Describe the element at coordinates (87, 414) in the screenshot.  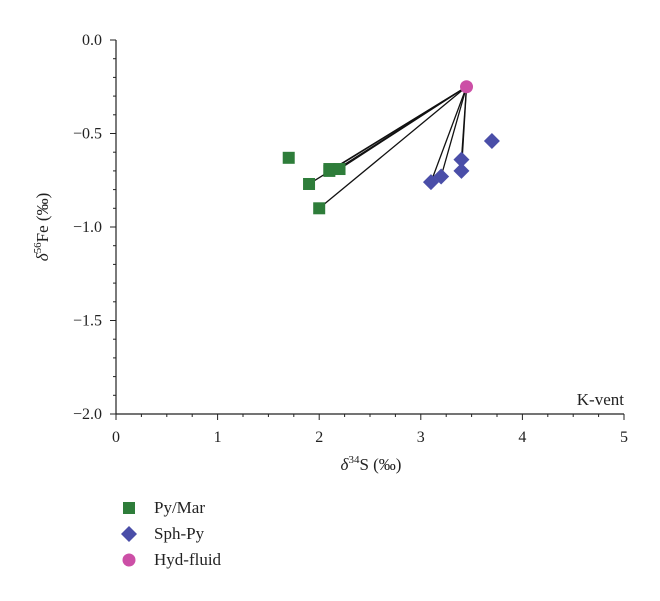
I see `y-tick-label: −2.0` at that location.